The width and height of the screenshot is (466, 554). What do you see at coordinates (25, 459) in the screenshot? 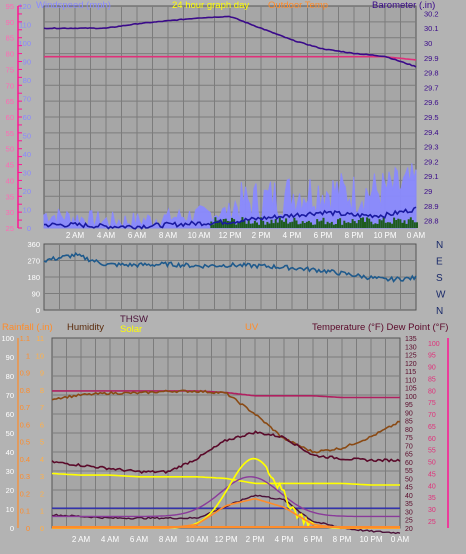
I see `rain-tick-label: 0.4` at bounding box center [25, 459].